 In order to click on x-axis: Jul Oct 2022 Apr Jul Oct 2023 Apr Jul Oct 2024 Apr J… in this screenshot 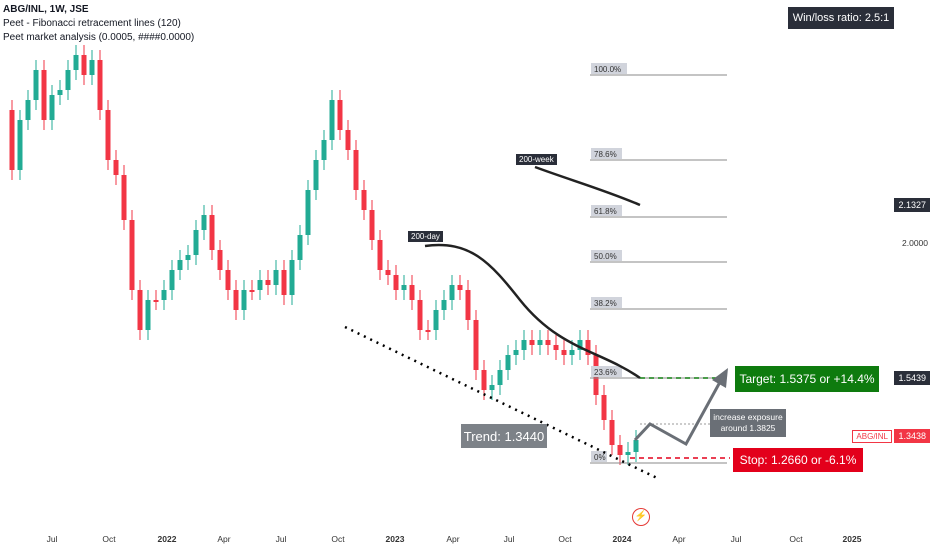, I will do `click(454, 539)`.